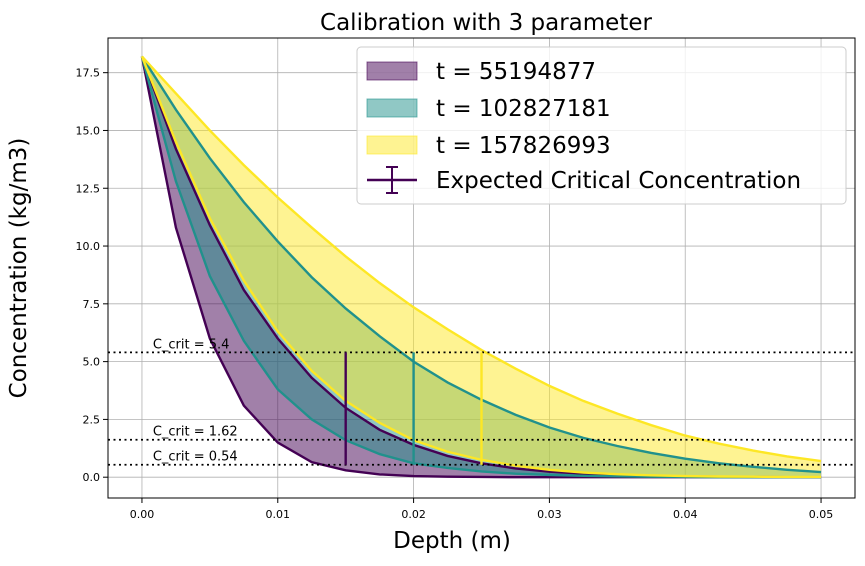  Describe the element at coordinates (278, 514) in the screenshot. I see `x-tick-label: 0.01` at that location.